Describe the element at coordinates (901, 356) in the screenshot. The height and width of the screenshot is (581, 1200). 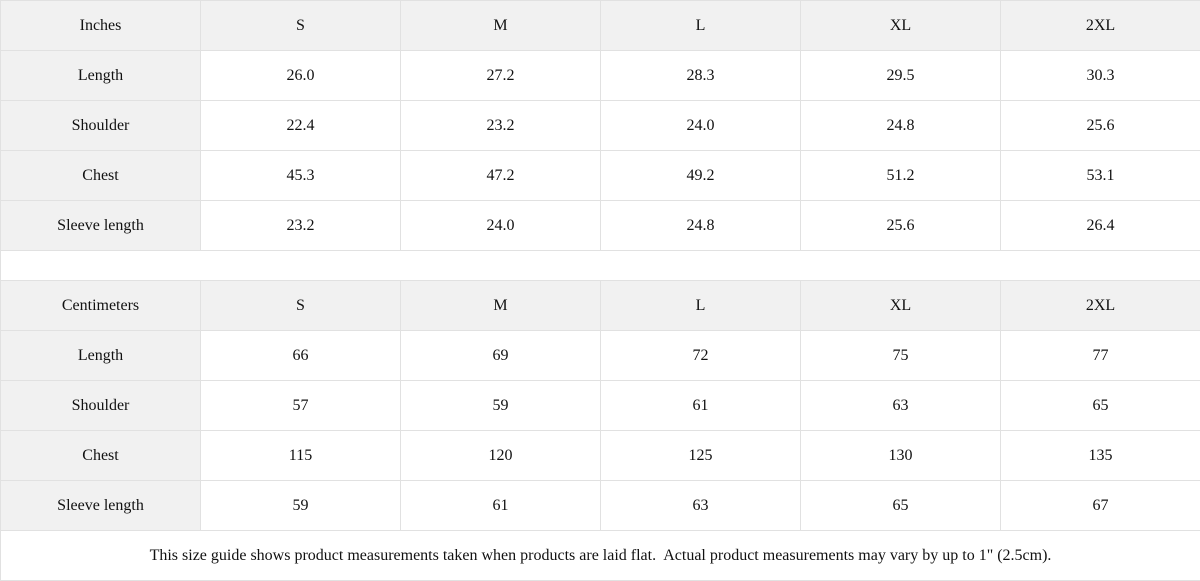
I see `measurement-cell: 75` at that location.